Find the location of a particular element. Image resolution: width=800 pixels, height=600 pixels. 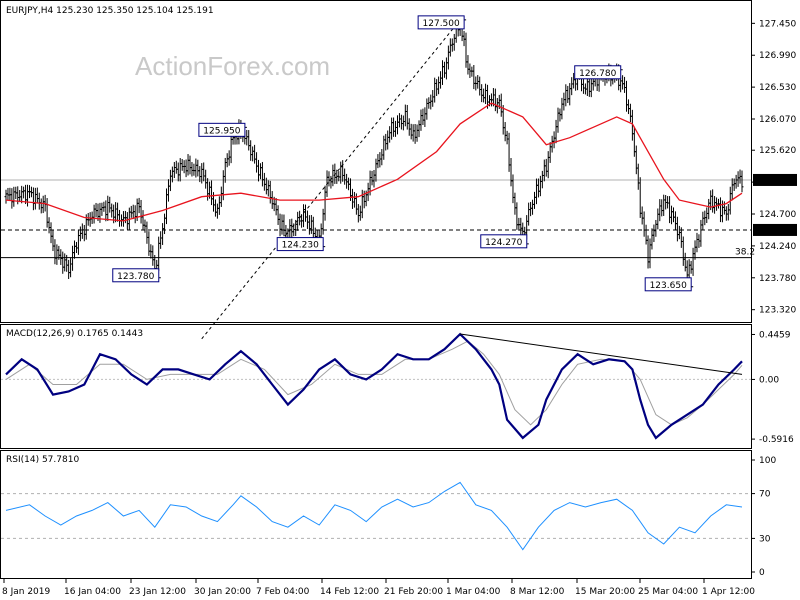

swing-label-text: 126.780 is located at coordinates (597, 74).